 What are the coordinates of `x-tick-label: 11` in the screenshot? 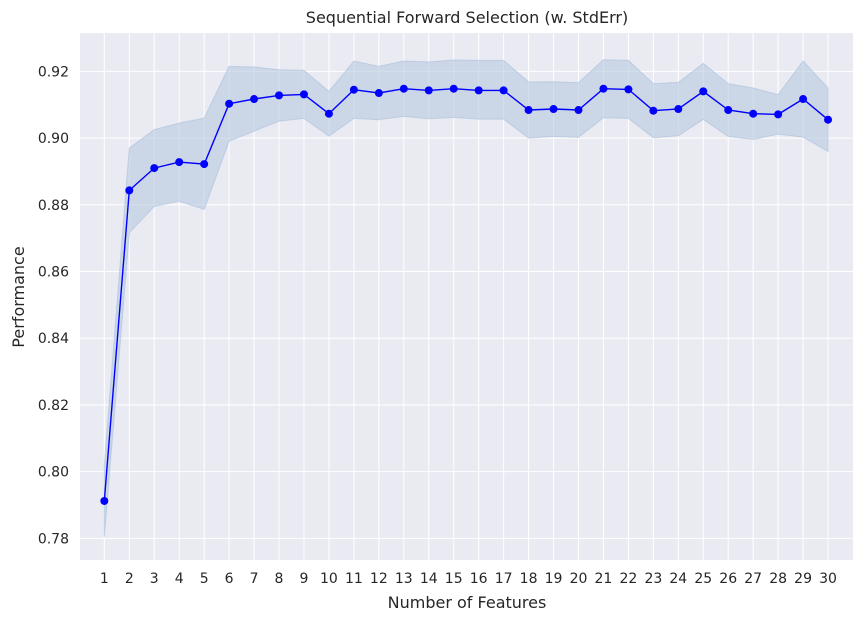 It's located at (354, 579).